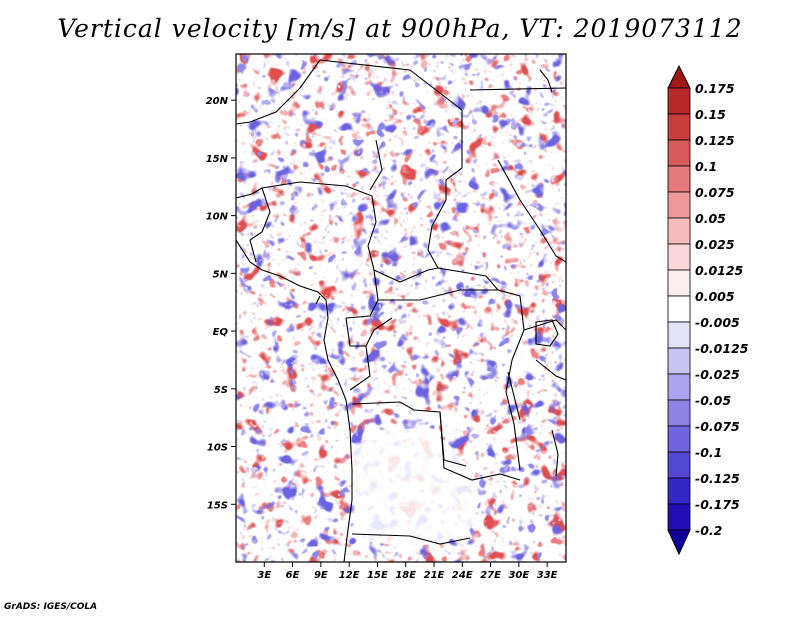 The height and width of the screenshot is (618, 800). Describe the element at coordinates (555, 453) in the screenshot. I see `lake-malawi` at that location.